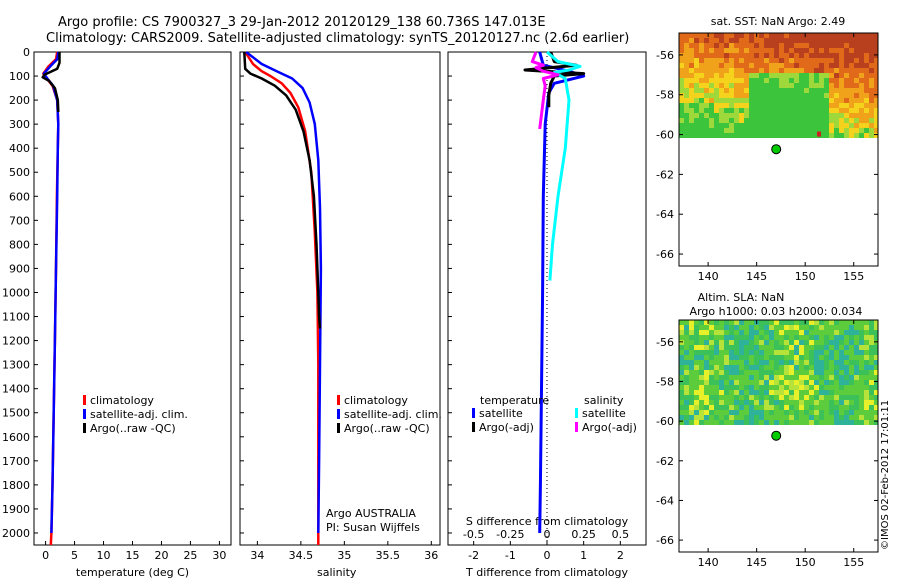 This screenshot has width=900, height=580. What do you see at coordinates (621, 534) in the screenshot?
I see `x2-tick-label: 0.5` at bounding box center [621, 534].